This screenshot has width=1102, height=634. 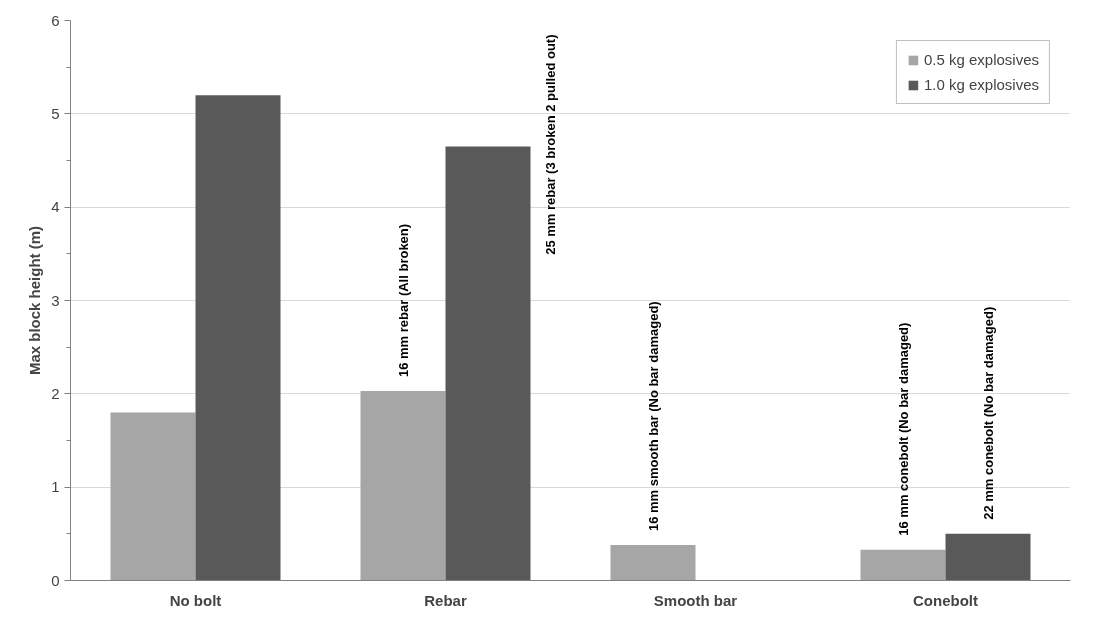 I want to click on y-tick-label: 3, so click(x=55, y=300).